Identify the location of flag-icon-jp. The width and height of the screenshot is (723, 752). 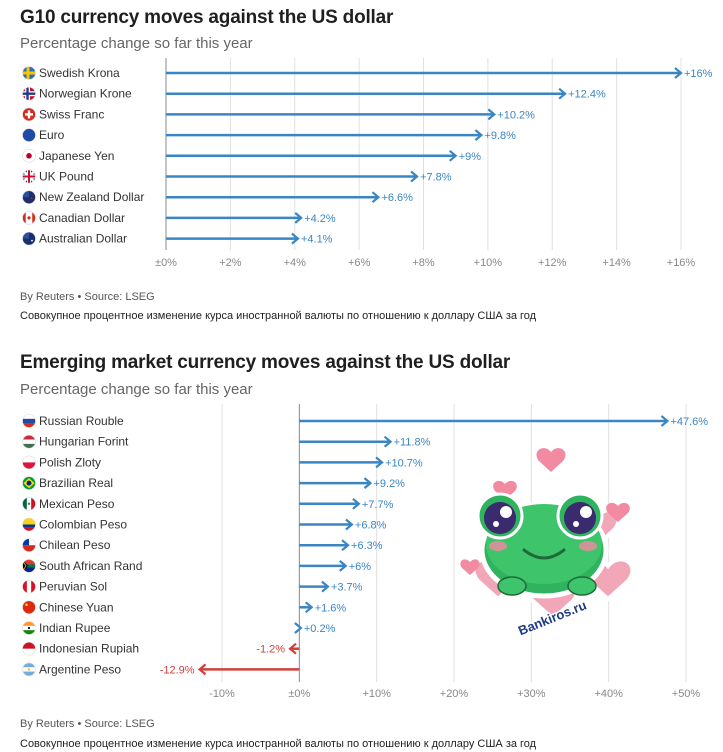
(29, 156).